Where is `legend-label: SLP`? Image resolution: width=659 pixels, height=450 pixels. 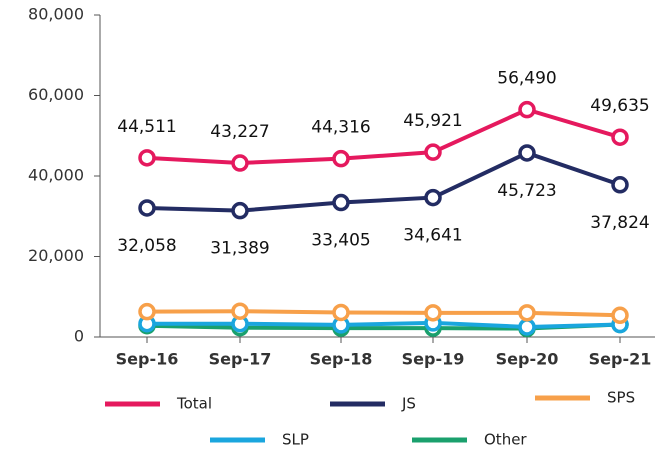
legend-label: SLP is located at coordinates (295, 440).